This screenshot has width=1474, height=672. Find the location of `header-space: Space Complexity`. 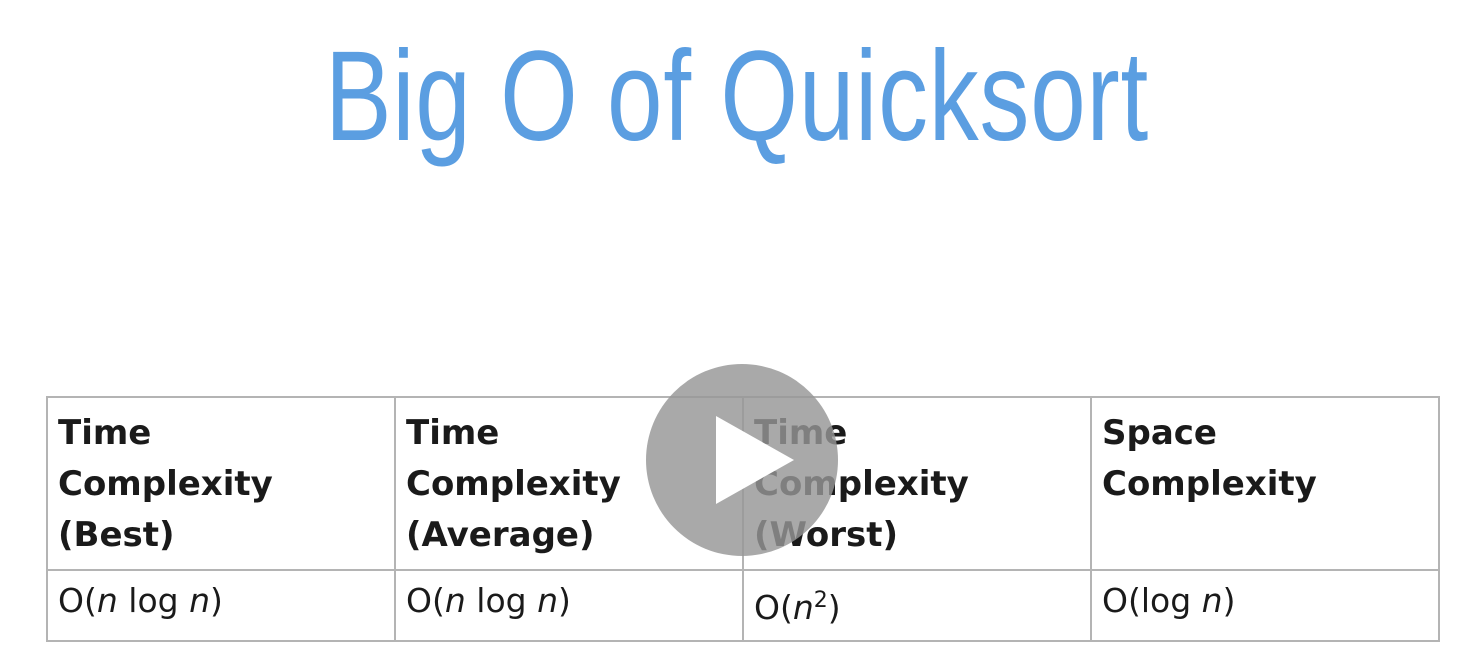

header-space: Space Complexity is located at coordinates (1265, 483).